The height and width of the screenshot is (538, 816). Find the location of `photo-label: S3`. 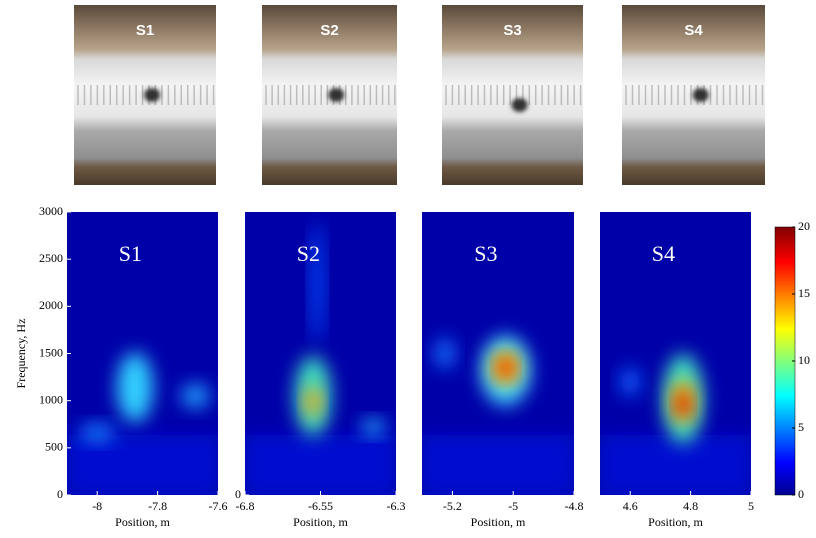

photo-label: S3 is located at coordinates (512, 30).